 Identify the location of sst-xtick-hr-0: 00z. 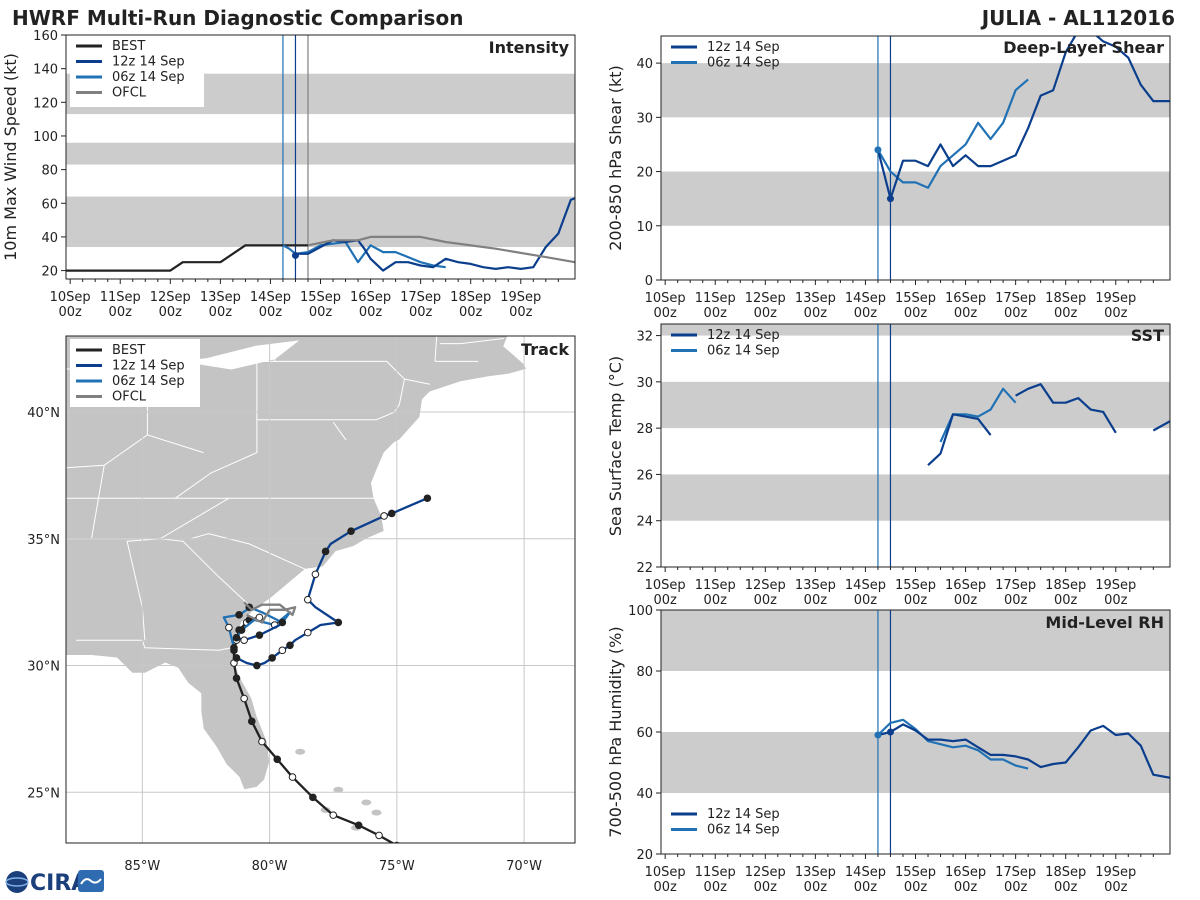
(665, 600).